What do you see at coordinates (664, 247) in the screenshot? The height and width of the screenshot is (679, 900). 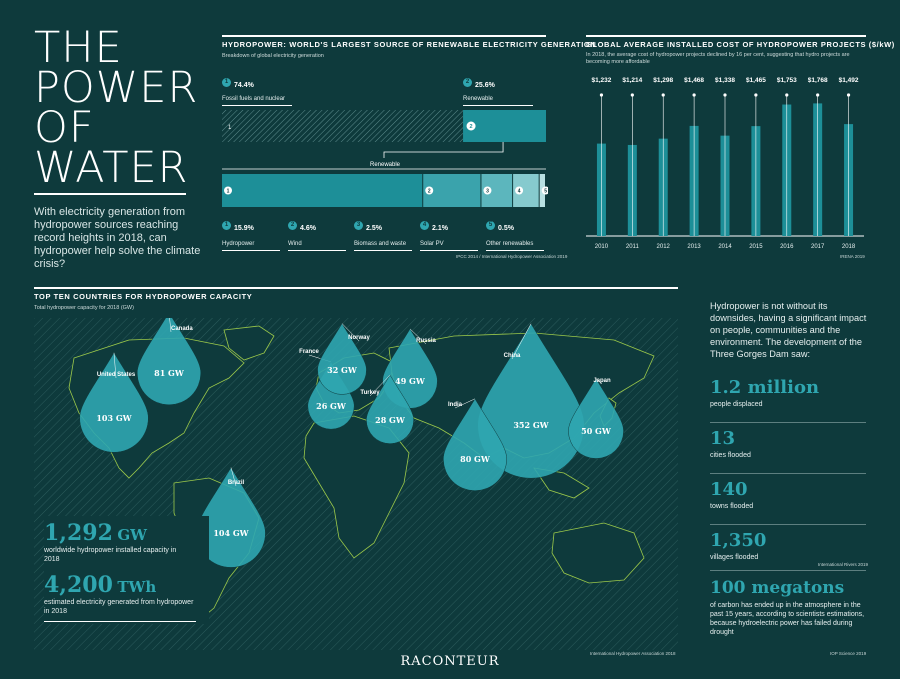 I see `year-tick-label: 2012` at bounding box center [664, 247].